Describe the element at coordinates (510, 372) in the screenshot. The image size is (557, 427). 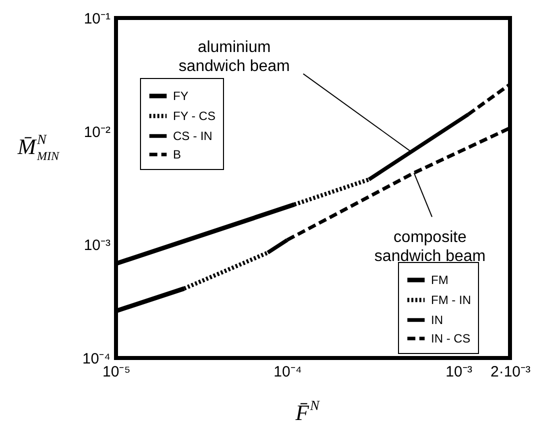
I see `x-tick-label: 2·10⁻³` at that location.